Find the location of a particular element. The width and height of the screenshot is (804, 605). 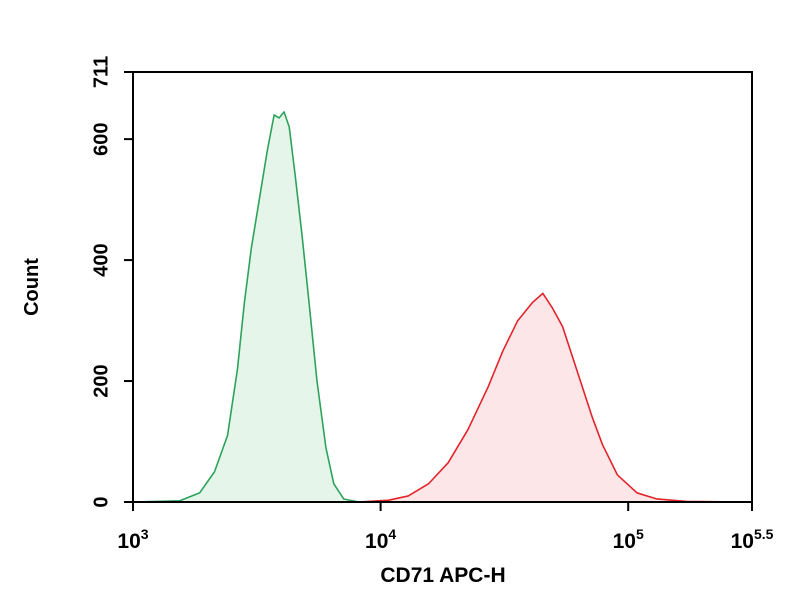

tick-exponent: 4 is located at coordinates (392, 534).